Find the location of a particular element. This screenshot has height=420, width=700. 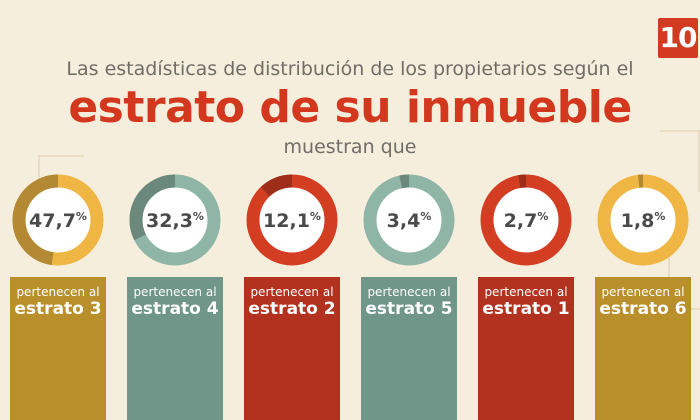

stratum-column-3: pertenecen al estrato 2 is located at coordinates (292, 348).